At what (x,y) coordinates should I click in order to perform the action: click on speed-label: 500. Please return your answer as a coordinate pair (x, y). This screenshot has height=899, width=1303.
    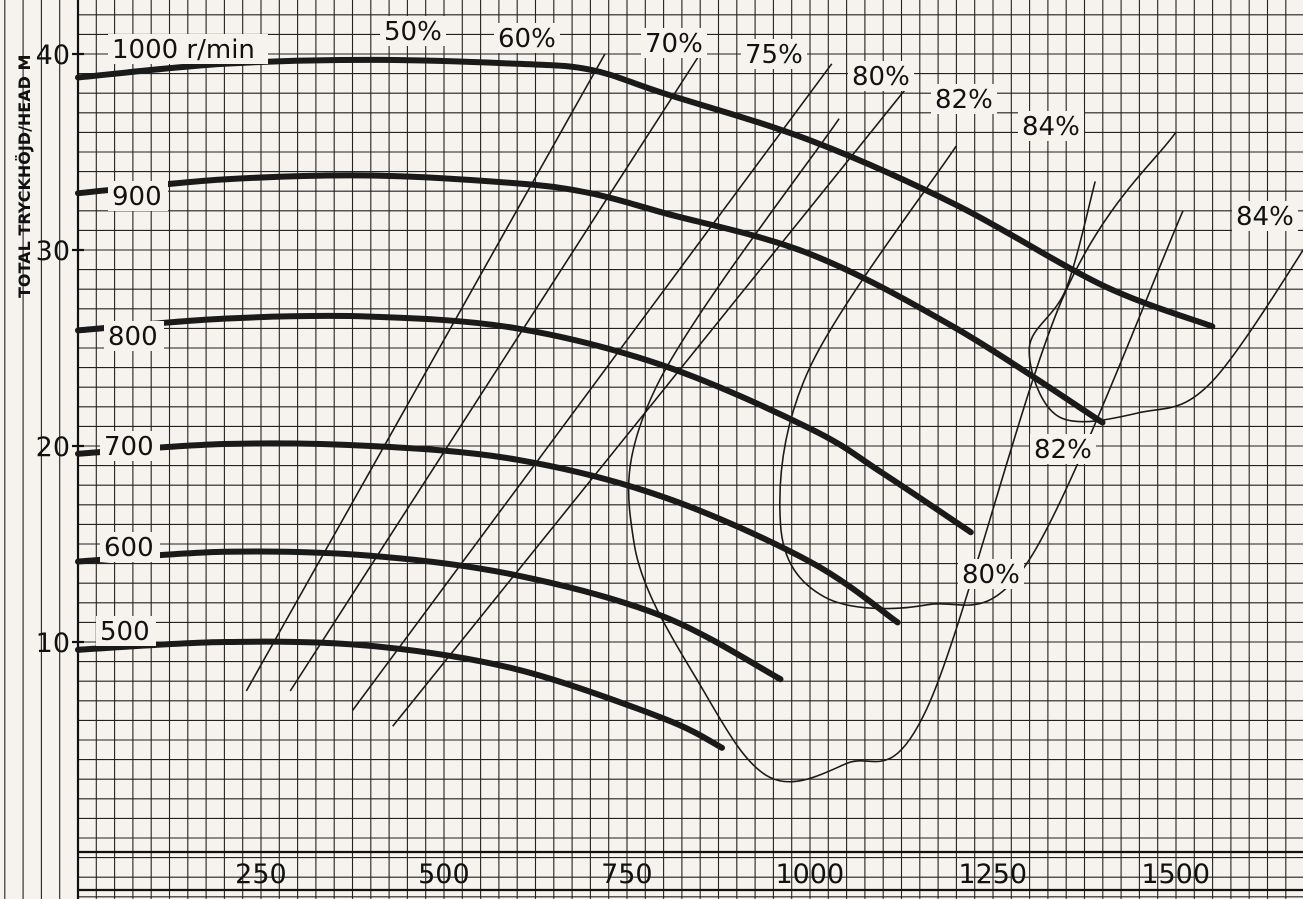
    Looking at the image, I should click on (125, 632).